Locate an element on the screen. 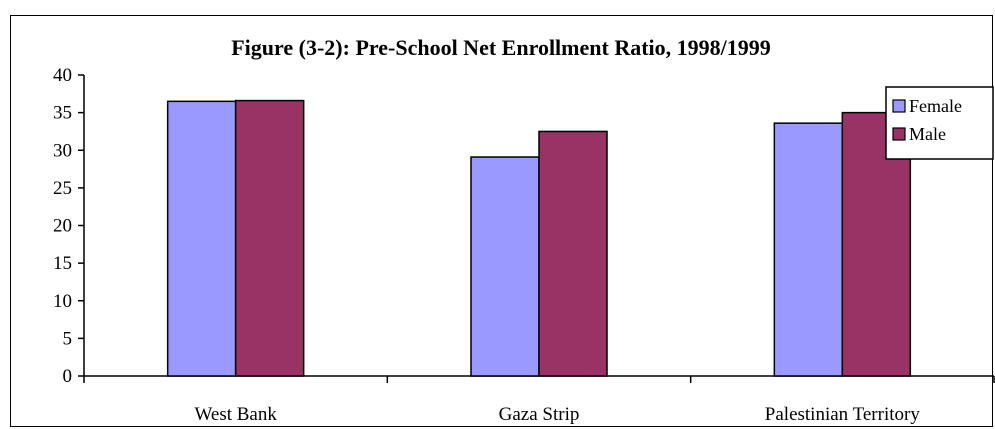 This screenshot has width=995, height=429. y-tick-label: 15 is located at coordinates (62, 263).